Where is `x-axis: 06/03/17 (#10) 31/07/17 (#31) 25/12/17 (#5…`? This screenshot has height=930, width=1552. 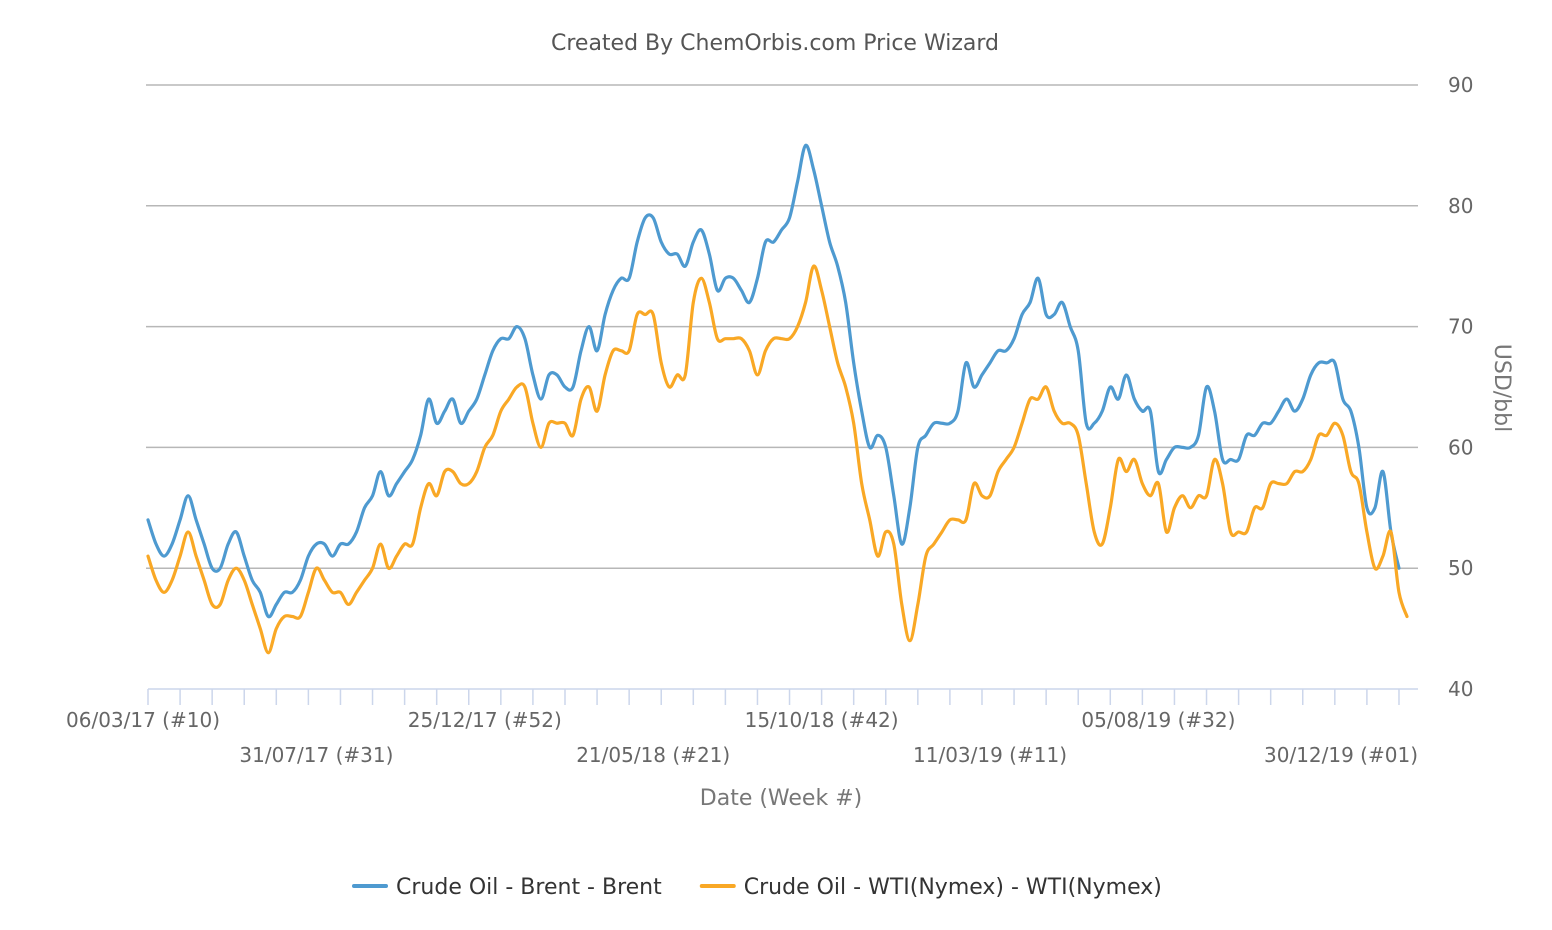 x-axis: 06/03/17 (#10) 31/07/17 (#31) 25/12/17 (#5… is located at coordinates (742, 727).